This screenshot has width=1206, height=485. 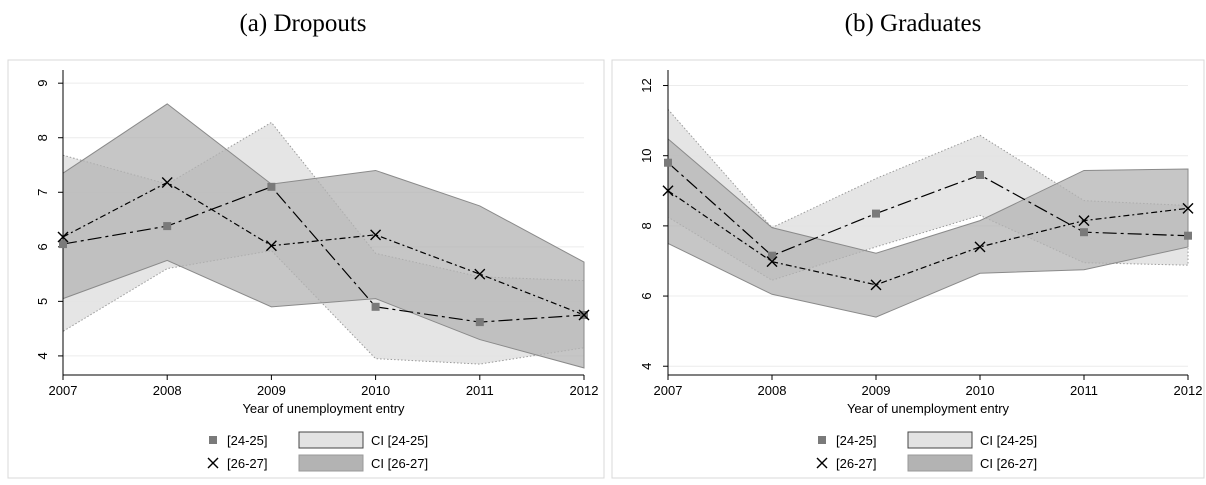 What do you see at coordinates (42, 301) in the screenshot?
I see `chart-a-y-tick-label: 5` at bounding box center [42, 301].